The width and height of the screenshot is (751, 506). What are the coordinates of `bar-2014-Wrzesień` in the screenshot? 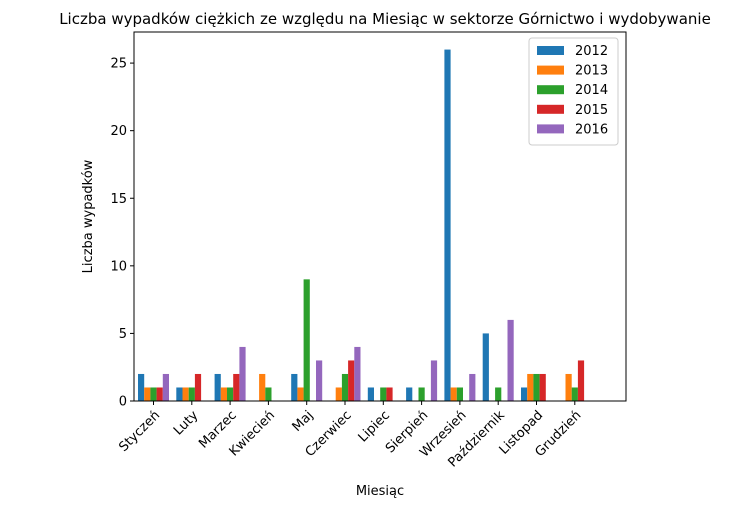 It's located at (459, 394).